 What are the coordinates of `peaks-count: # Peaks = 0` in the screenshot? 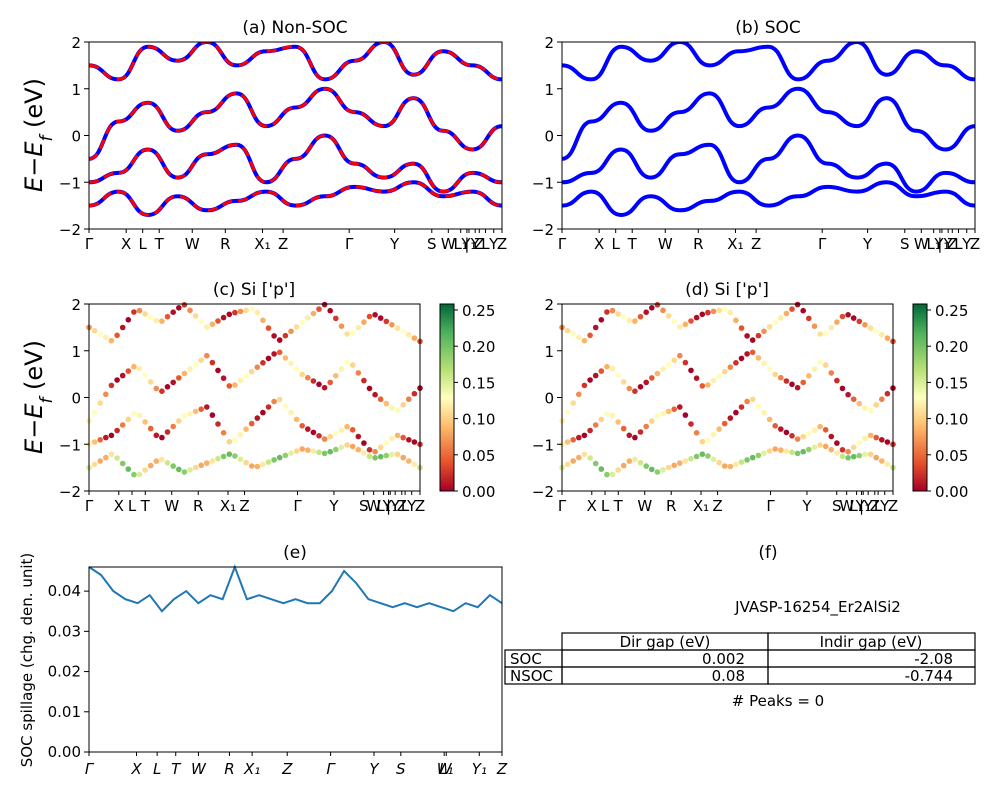 It's located at (778, 701).